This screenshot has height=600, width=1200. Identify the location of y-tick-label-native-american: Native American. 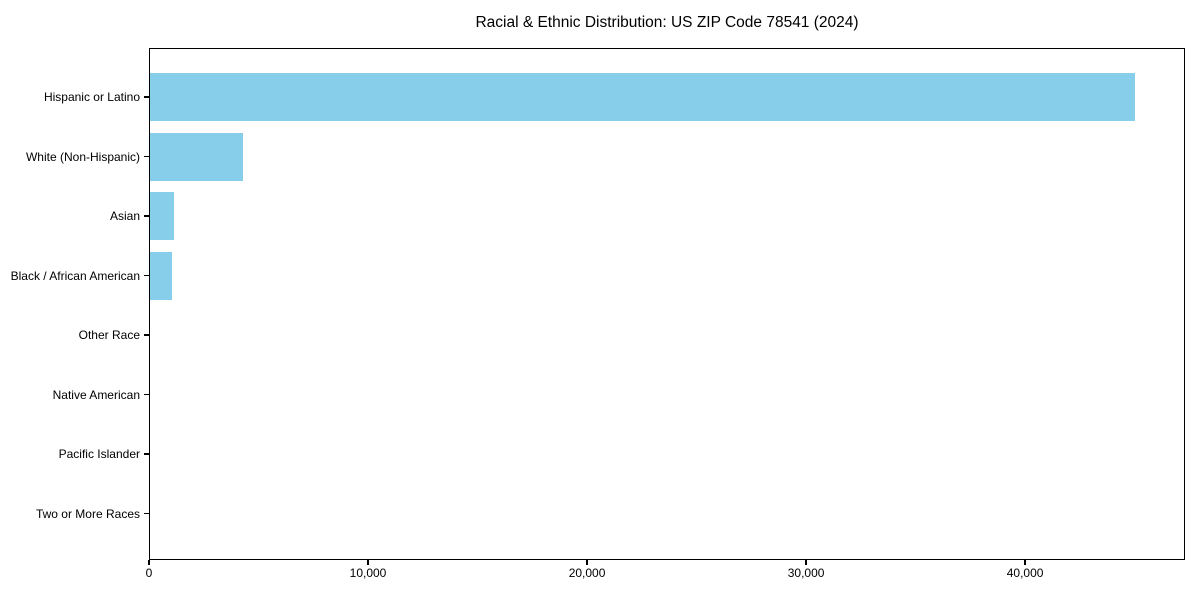
(96, 394).